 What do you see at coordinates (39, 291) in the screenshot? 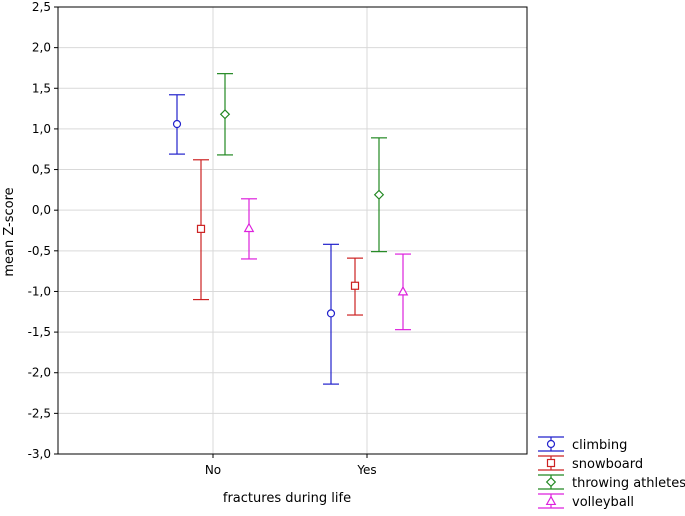
I see `y-tick-label: -1,0` at bounding box center [39, 291].